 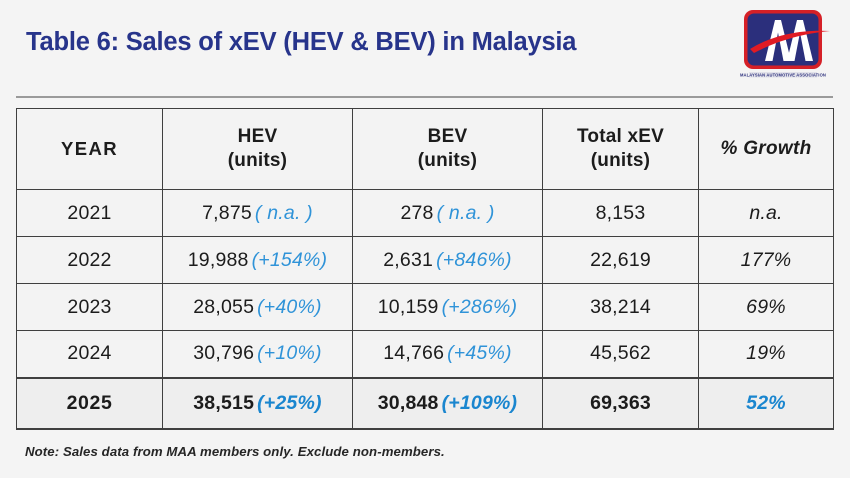 I want to click on cell-hev-value: 30,796, so click(x=224, y=353).